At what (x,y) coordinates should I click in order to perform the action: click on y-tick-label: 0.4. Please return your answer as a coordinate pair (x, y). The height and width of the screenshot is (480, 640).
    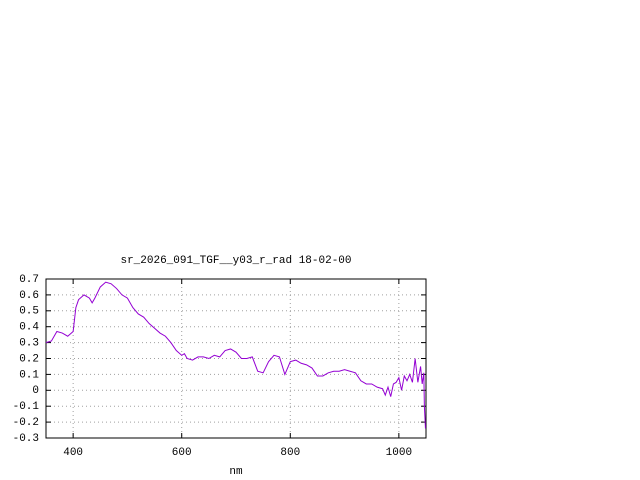
    Looking at the image, I should click on (29, 328).